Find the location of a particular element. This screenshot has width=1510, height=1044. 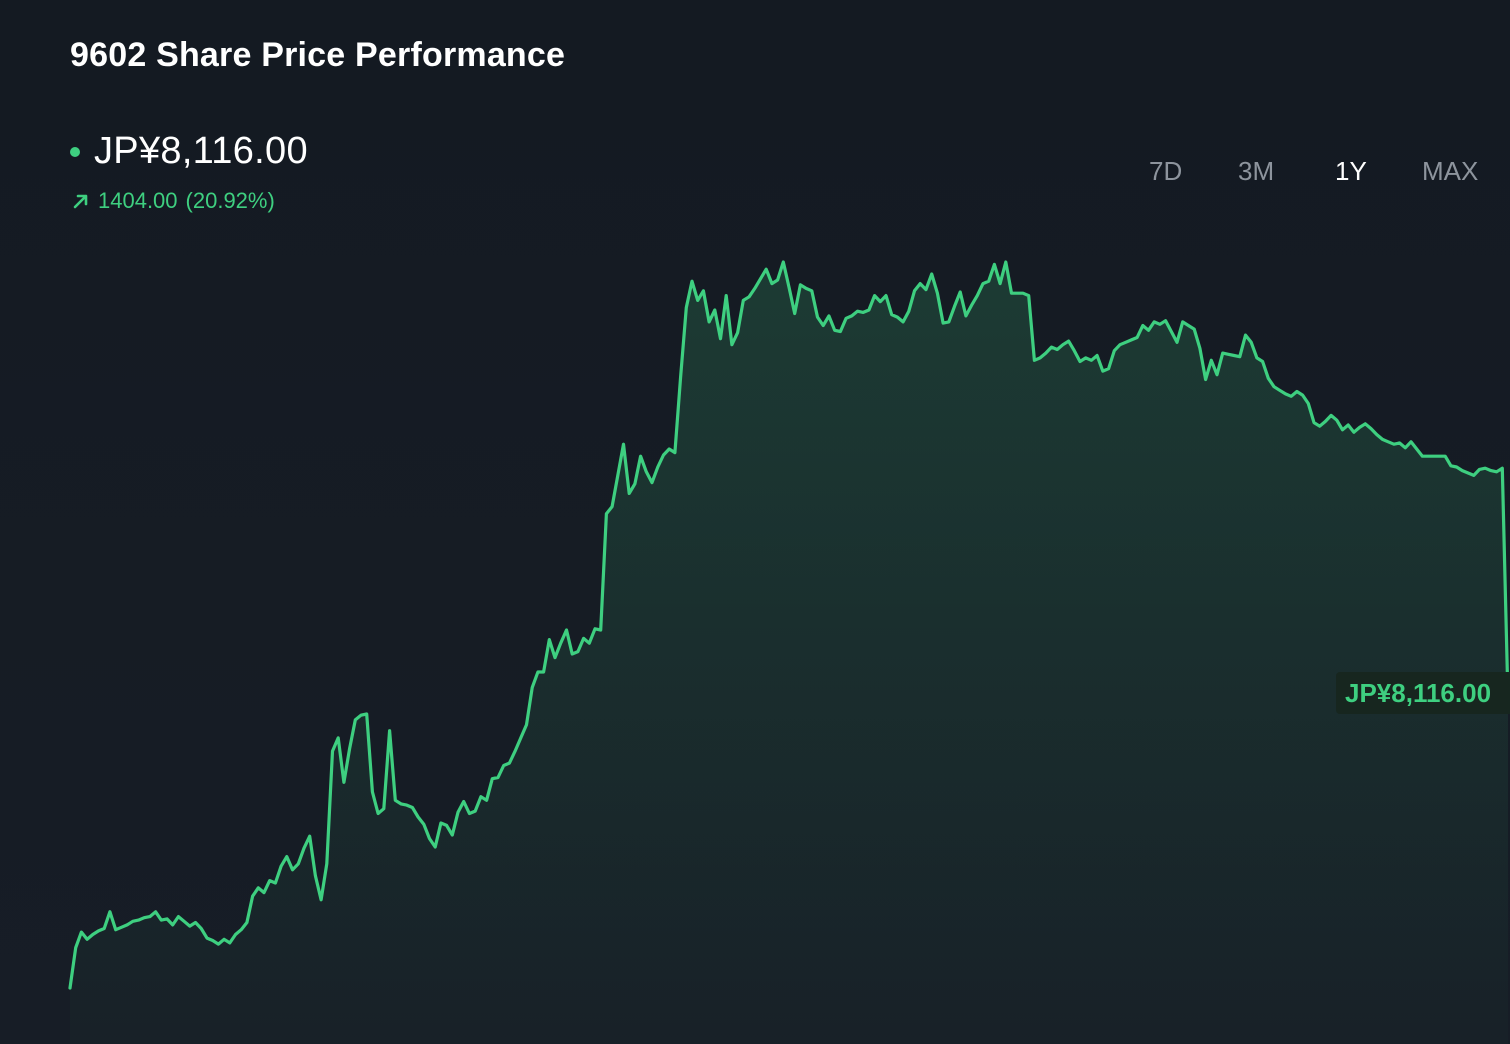

current-price-row: JP¥8,116.00 is located at coordinates (189, 151).